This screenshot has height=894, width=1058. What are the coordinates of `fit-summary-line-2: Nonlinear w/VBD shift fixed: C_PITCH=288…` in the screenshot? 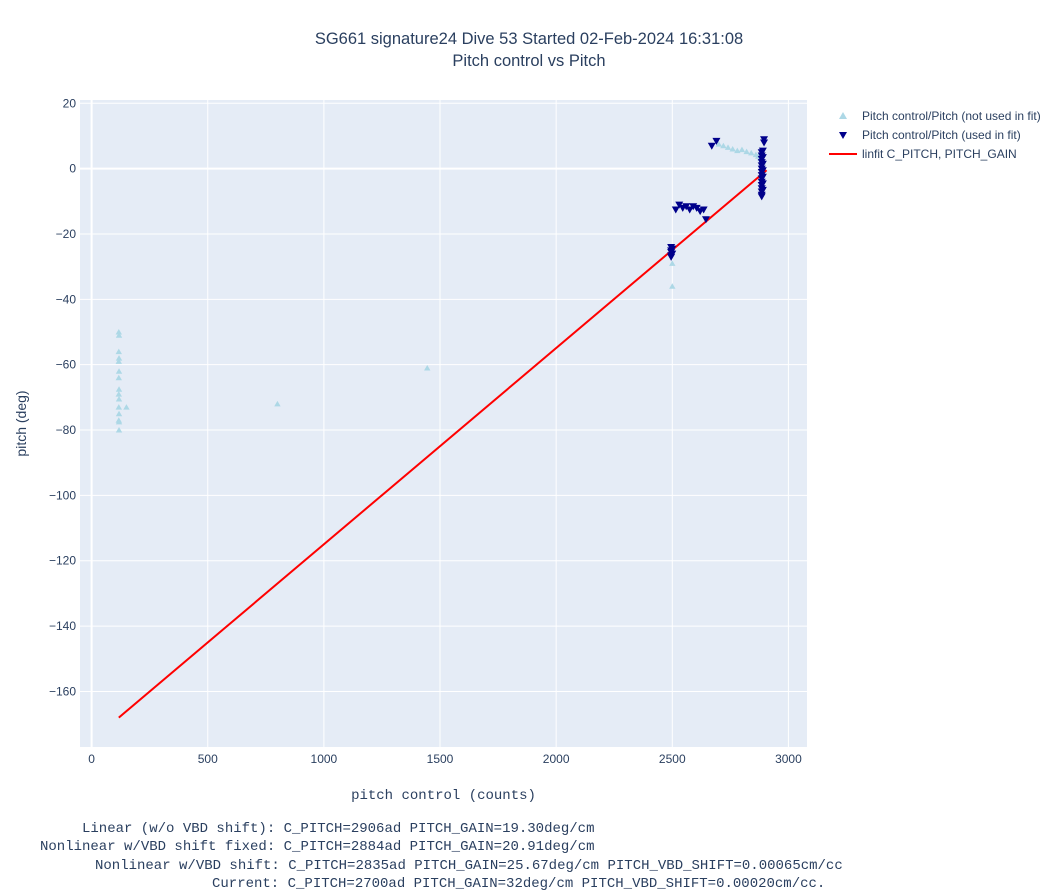 It's located at (317, 847).